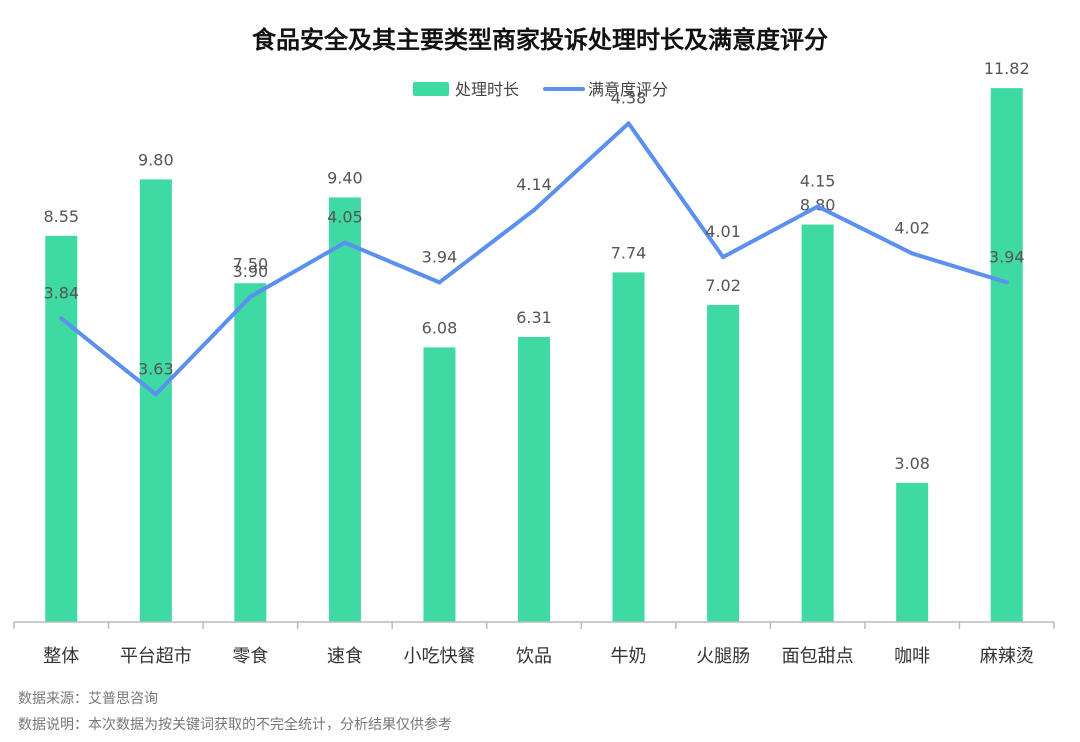 The height and width of the screenshot is (742, 1080). I want to click on bar-value-label-3: 9.40, so click(345, 177).